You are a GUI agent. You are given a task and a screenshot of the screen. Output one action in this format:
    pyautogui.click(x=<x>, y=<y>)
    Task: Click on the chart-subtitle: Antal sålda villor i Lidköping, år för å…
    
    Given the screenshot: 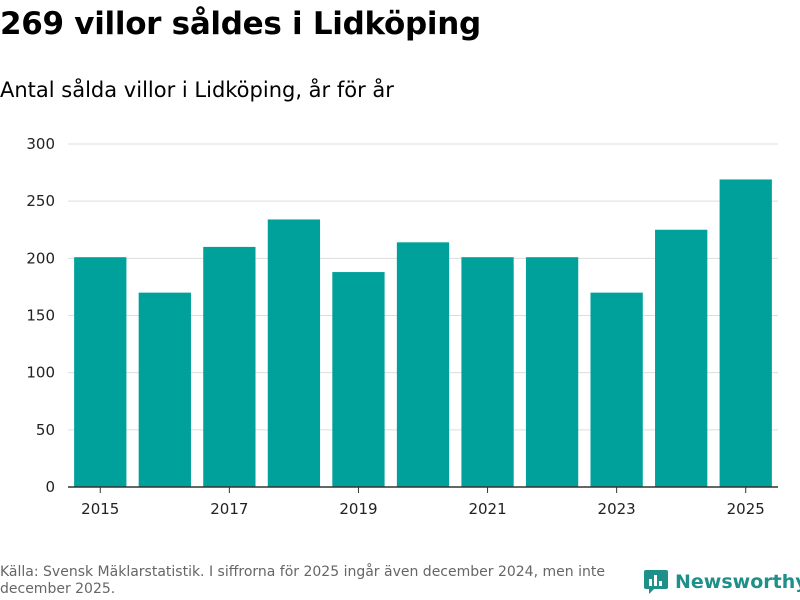 What is the action you would take?
    pyautogui.click(x=197, y=90)
    